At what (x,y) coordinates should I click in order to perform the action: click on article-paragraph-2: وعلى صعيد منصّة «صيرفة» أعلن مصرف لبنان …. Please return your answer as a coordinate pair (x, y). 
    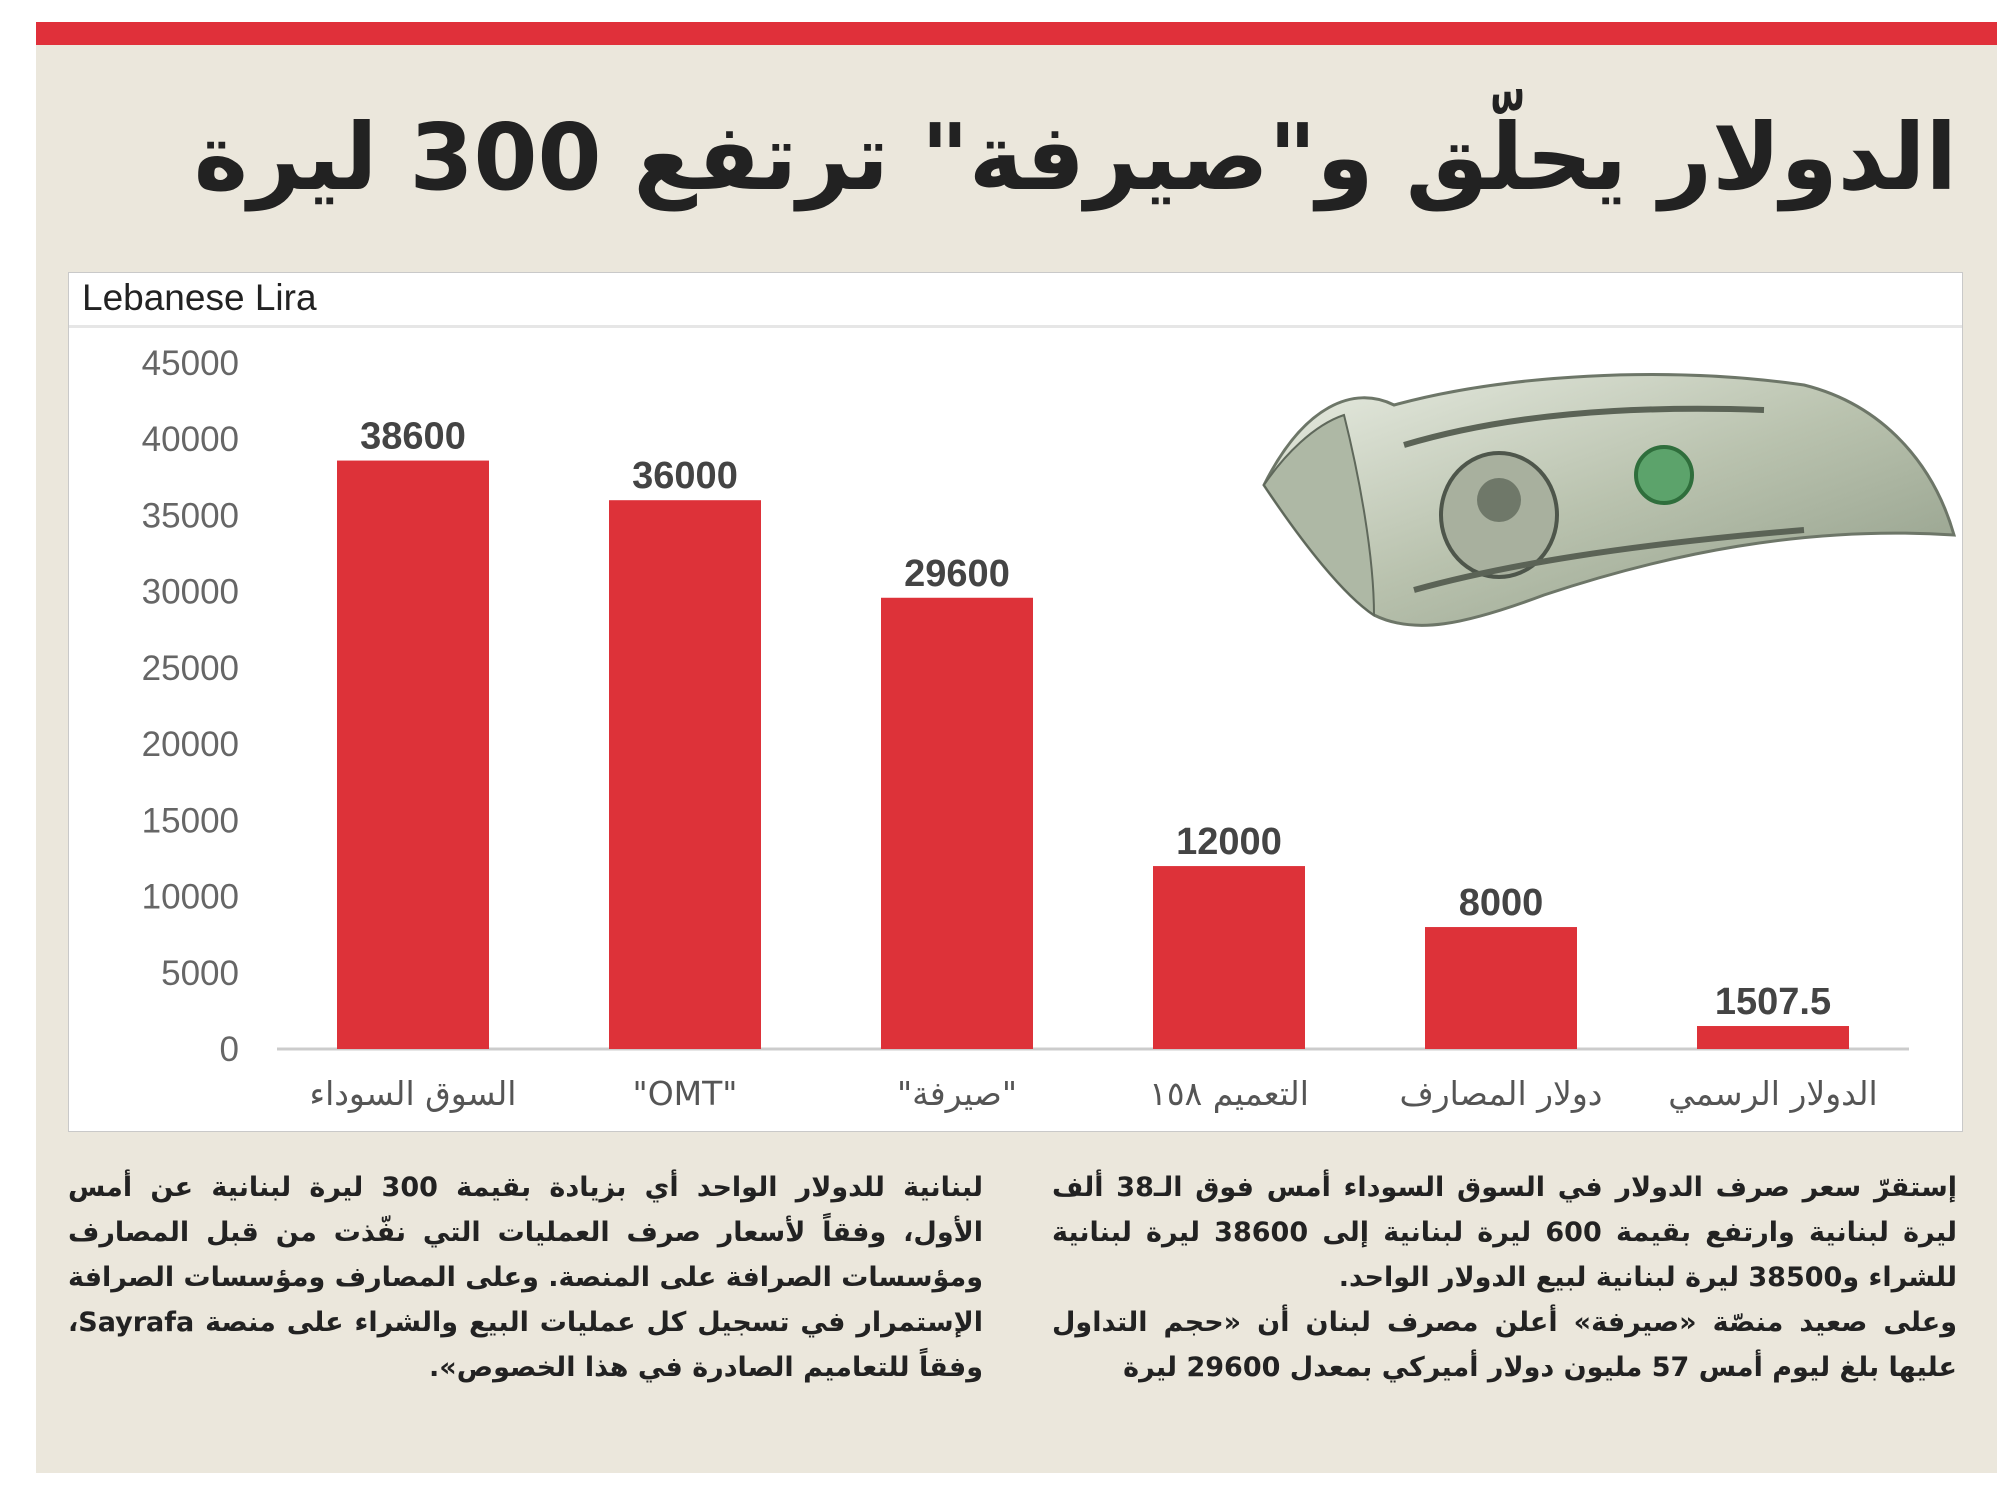
    Looking at the image, I should click on (1504, 1345).